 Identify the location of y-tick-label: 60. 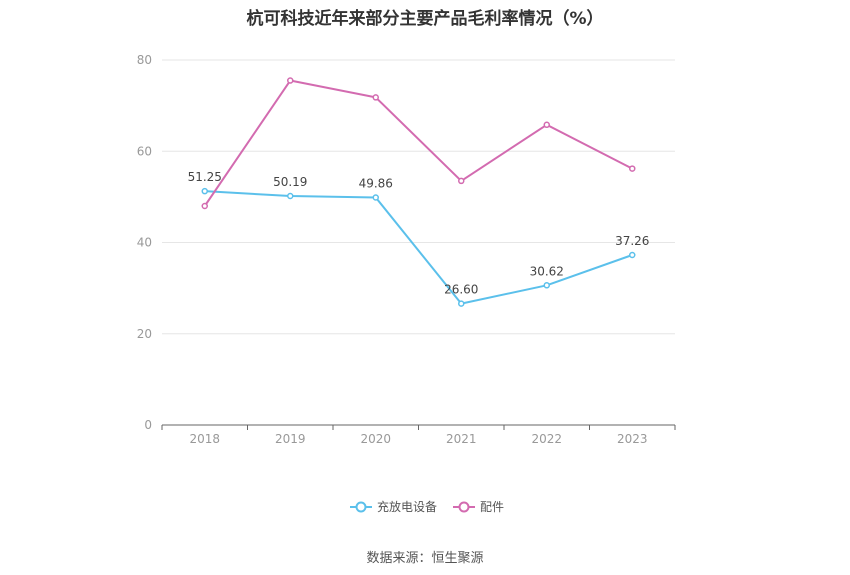
(144, 151).